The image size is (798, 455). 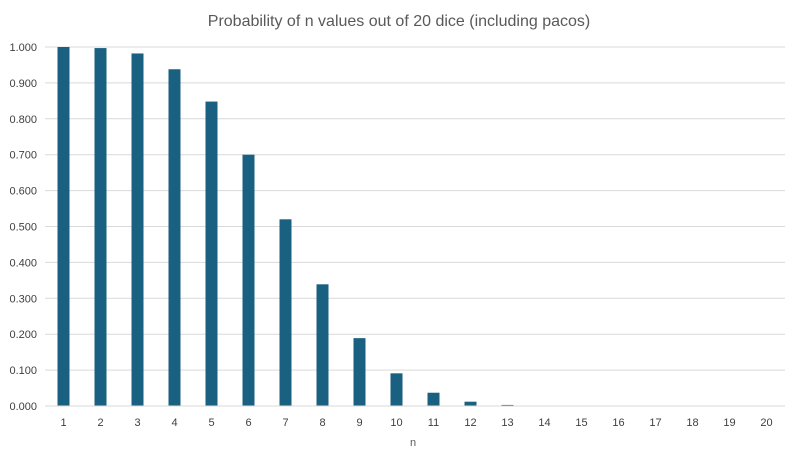 I want to click on x-tick-label: 5, so click(x=211, y=423).